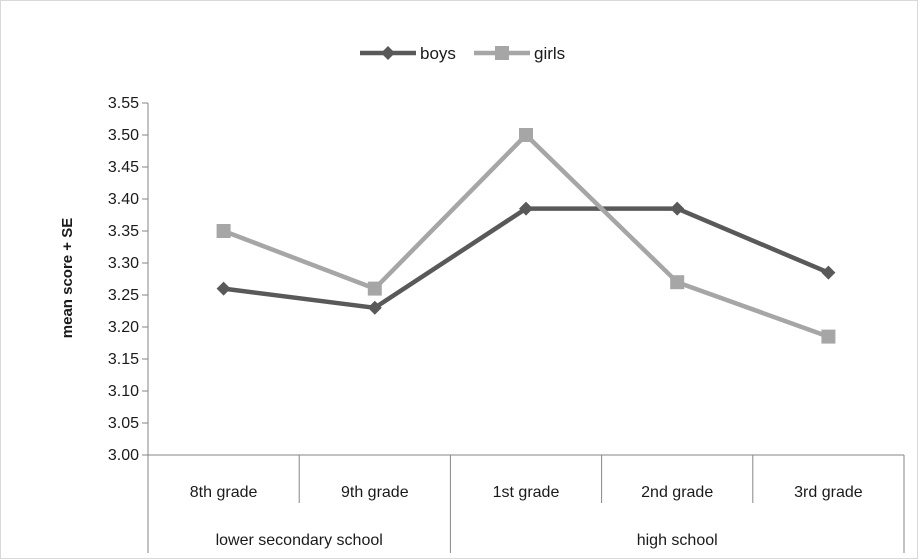  What do you see at coordinates (123, 231) in the screenshot?
I see `y-tick-label: 3.35` at bounding box center [123, 231].